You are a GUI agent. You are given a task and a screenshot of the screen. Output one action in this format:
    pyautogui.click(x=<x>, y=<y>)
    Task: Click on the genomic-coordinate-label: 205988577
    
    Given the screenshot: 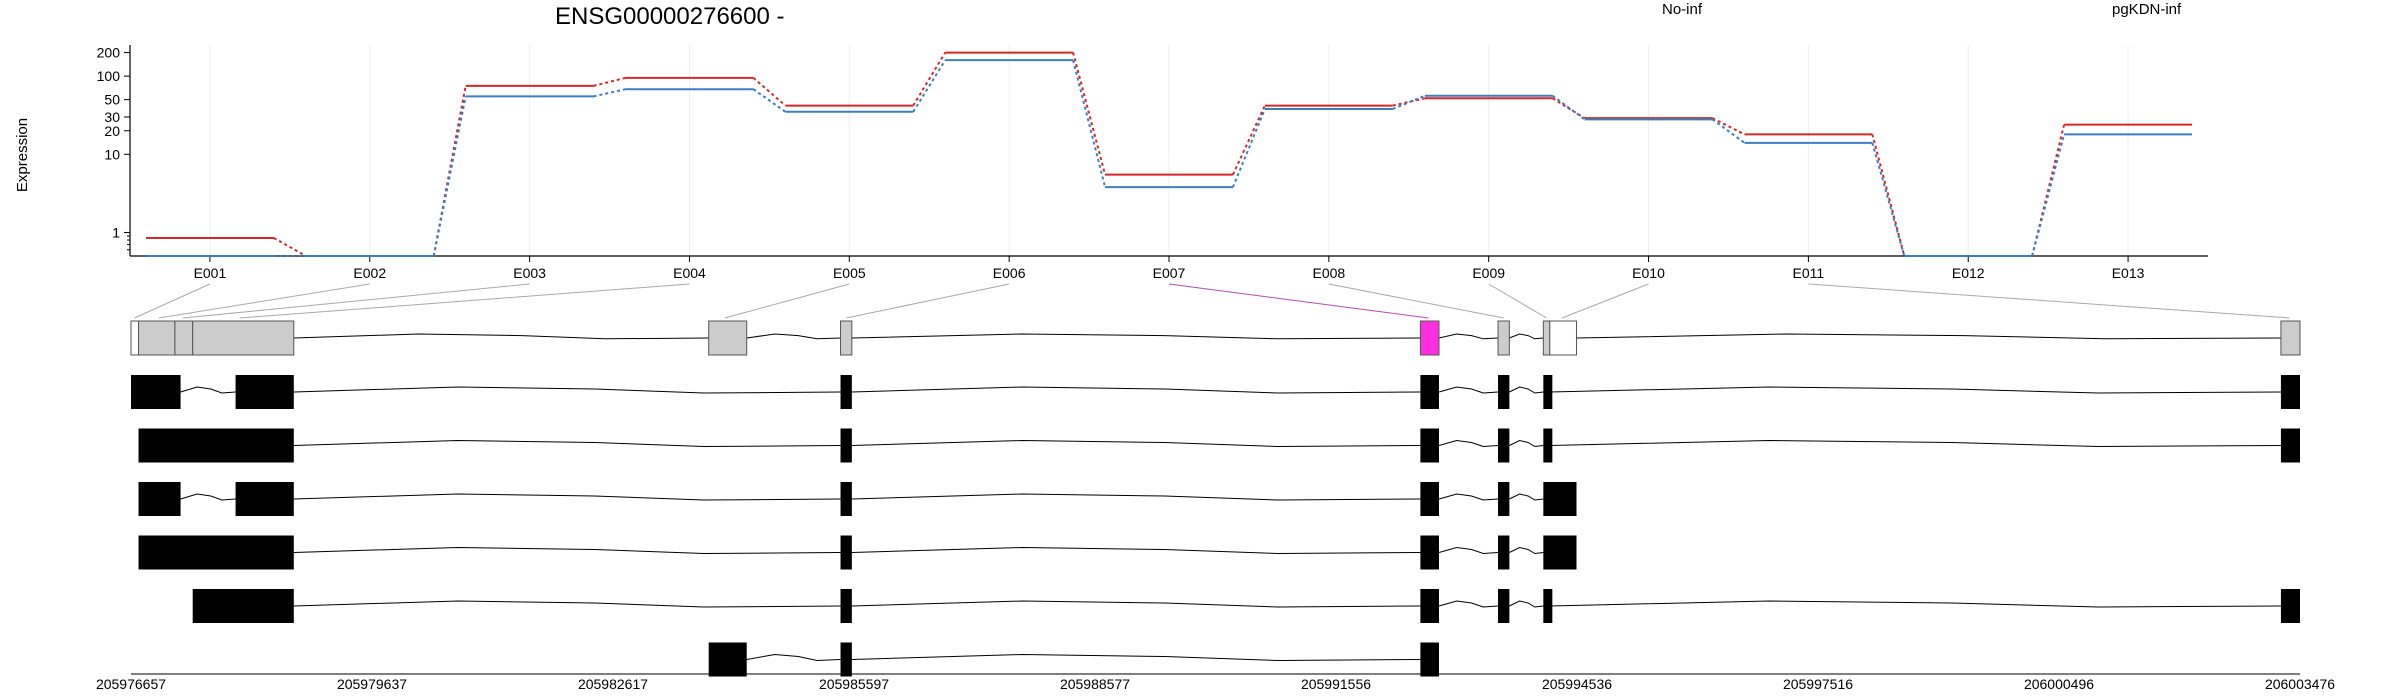 What is the action you would take?
    pyautogui.click(x=1095, y=684)
    